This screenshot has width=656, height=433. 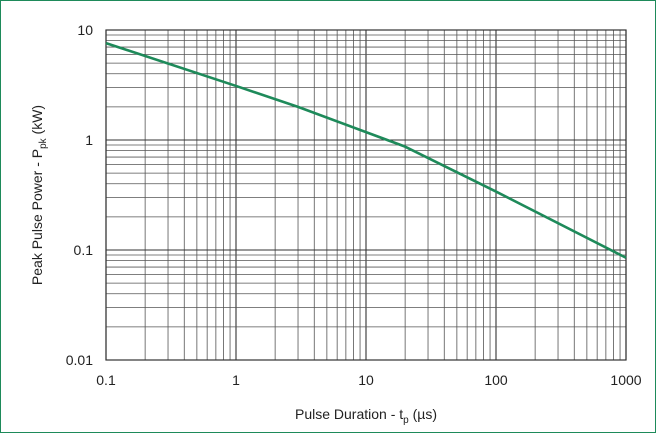 I want to click on x-axis-label: Pulse Duration - tp (µs), so click(x=366, y=416).